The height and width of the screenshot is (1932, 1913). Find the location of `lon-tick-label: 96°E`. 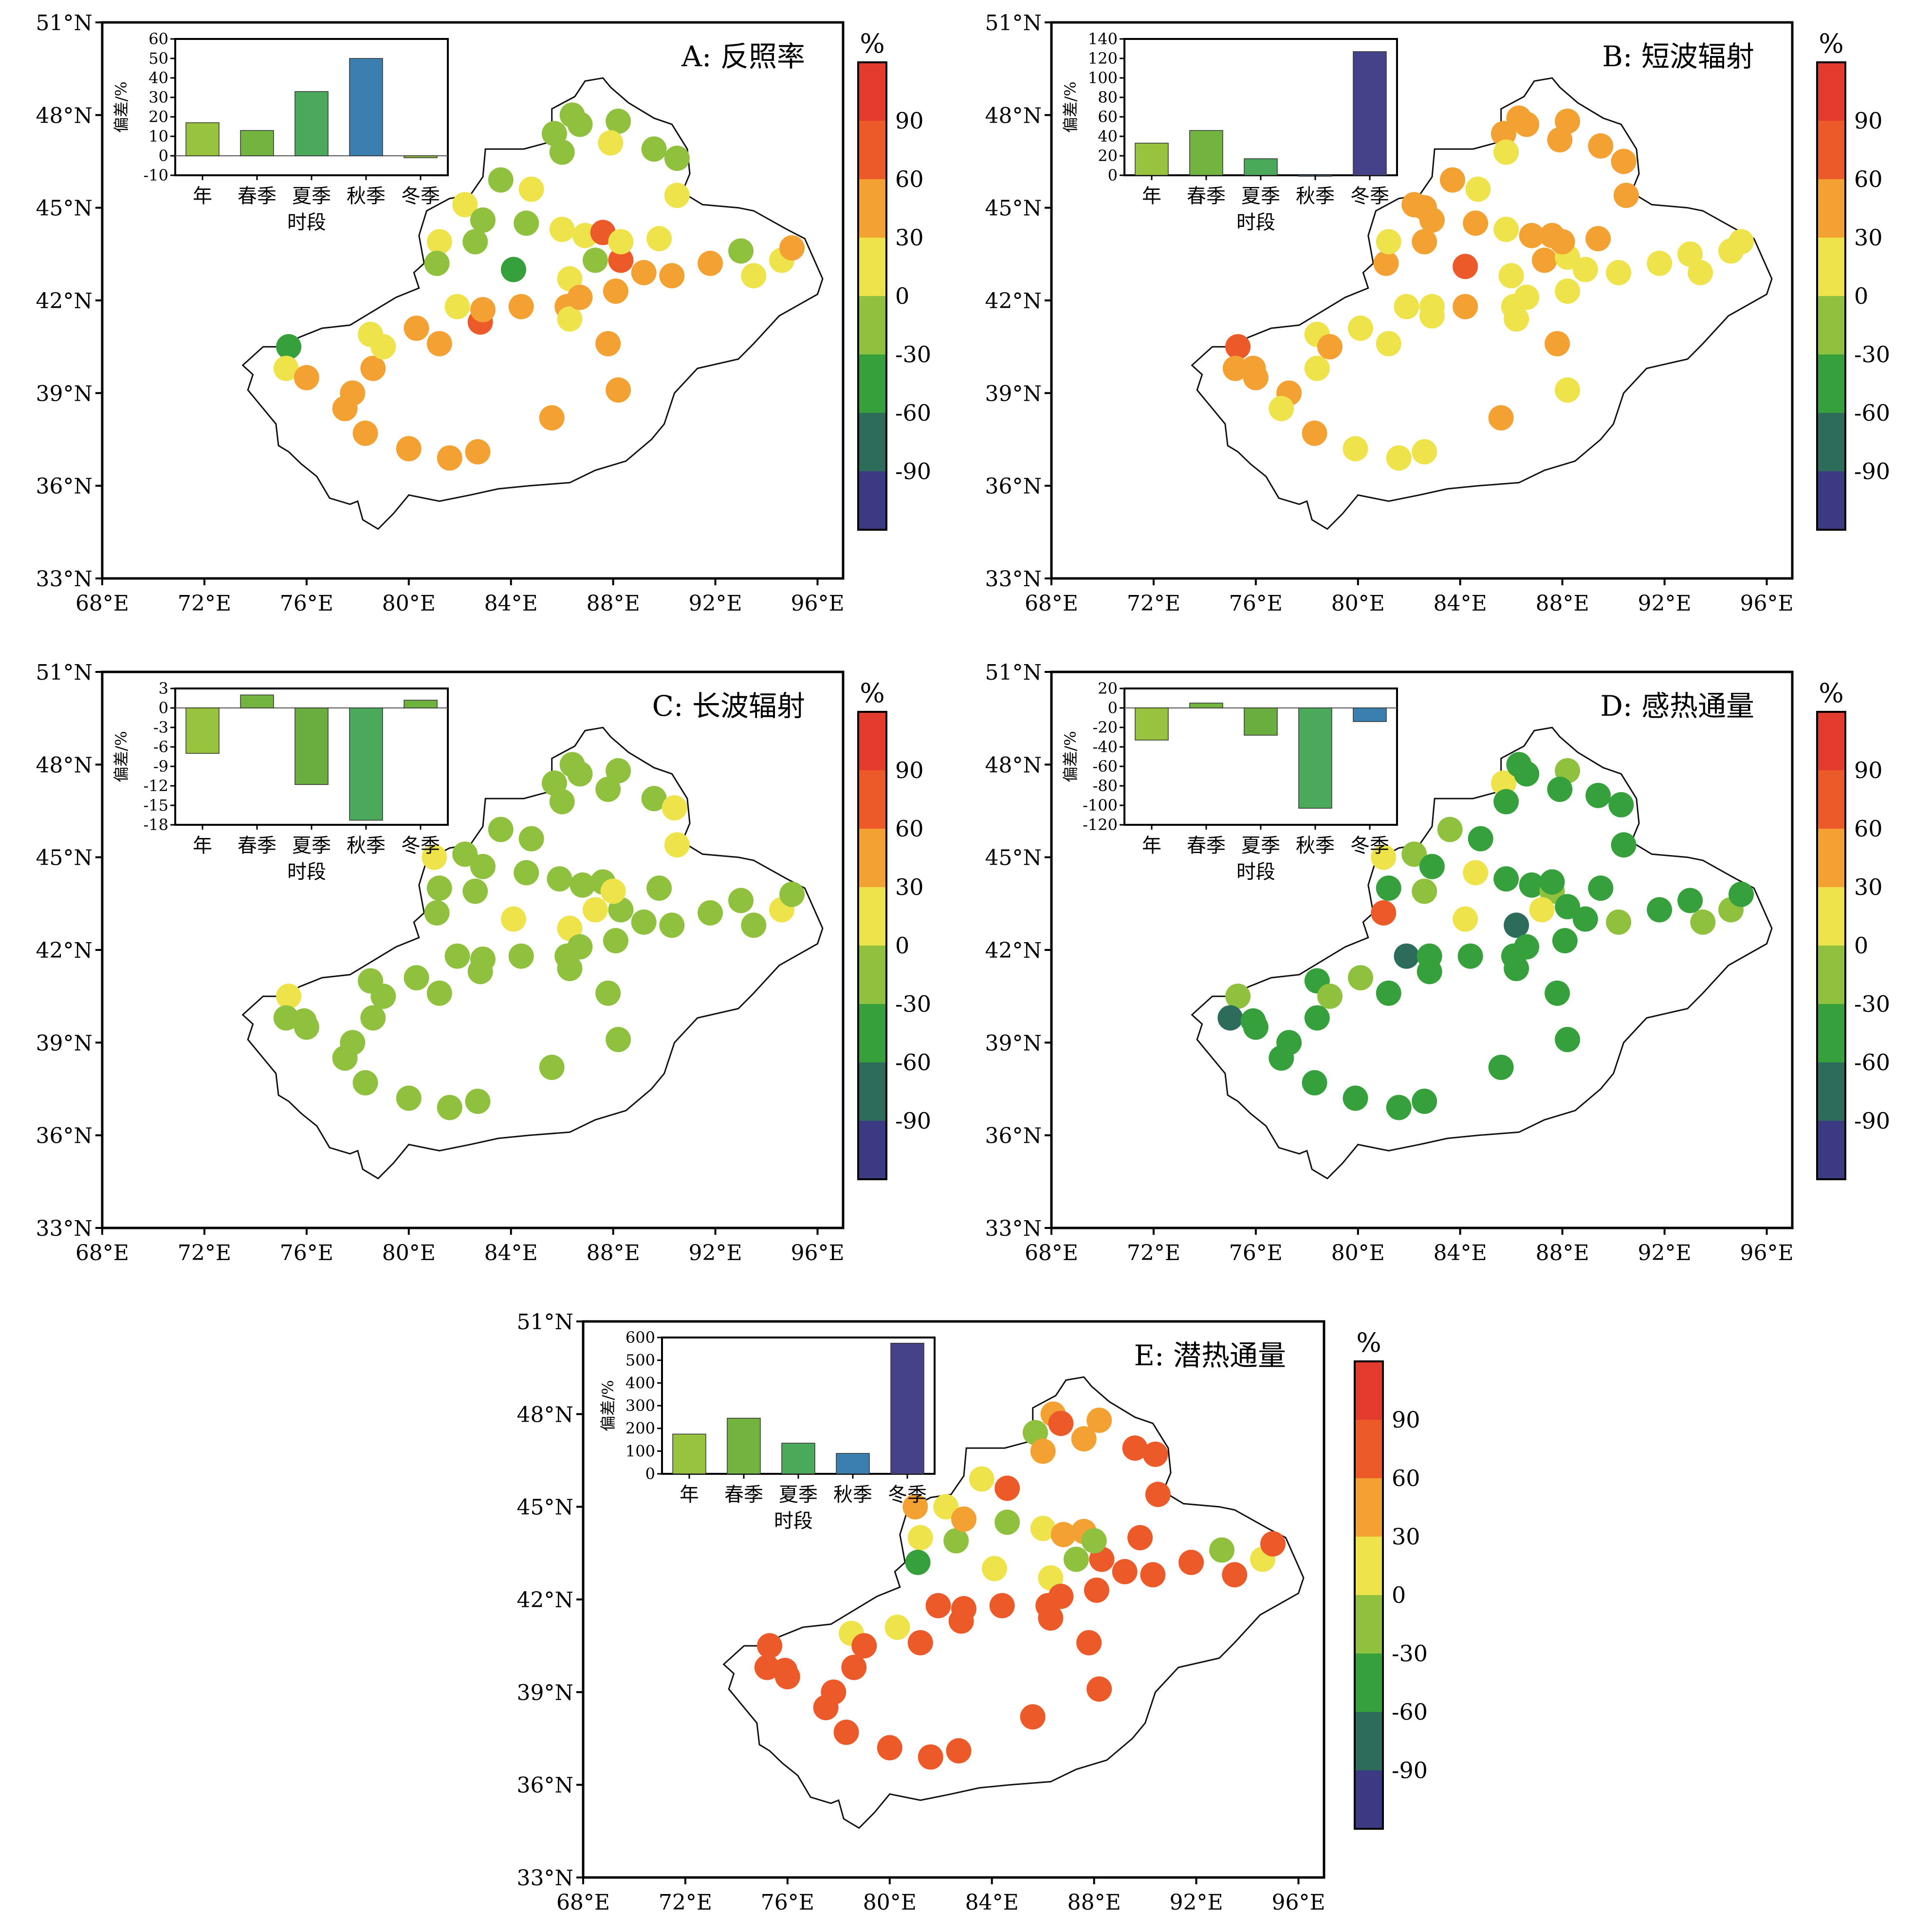

lon-tick-label: 96°E is located at coordinates (1298, 1903).